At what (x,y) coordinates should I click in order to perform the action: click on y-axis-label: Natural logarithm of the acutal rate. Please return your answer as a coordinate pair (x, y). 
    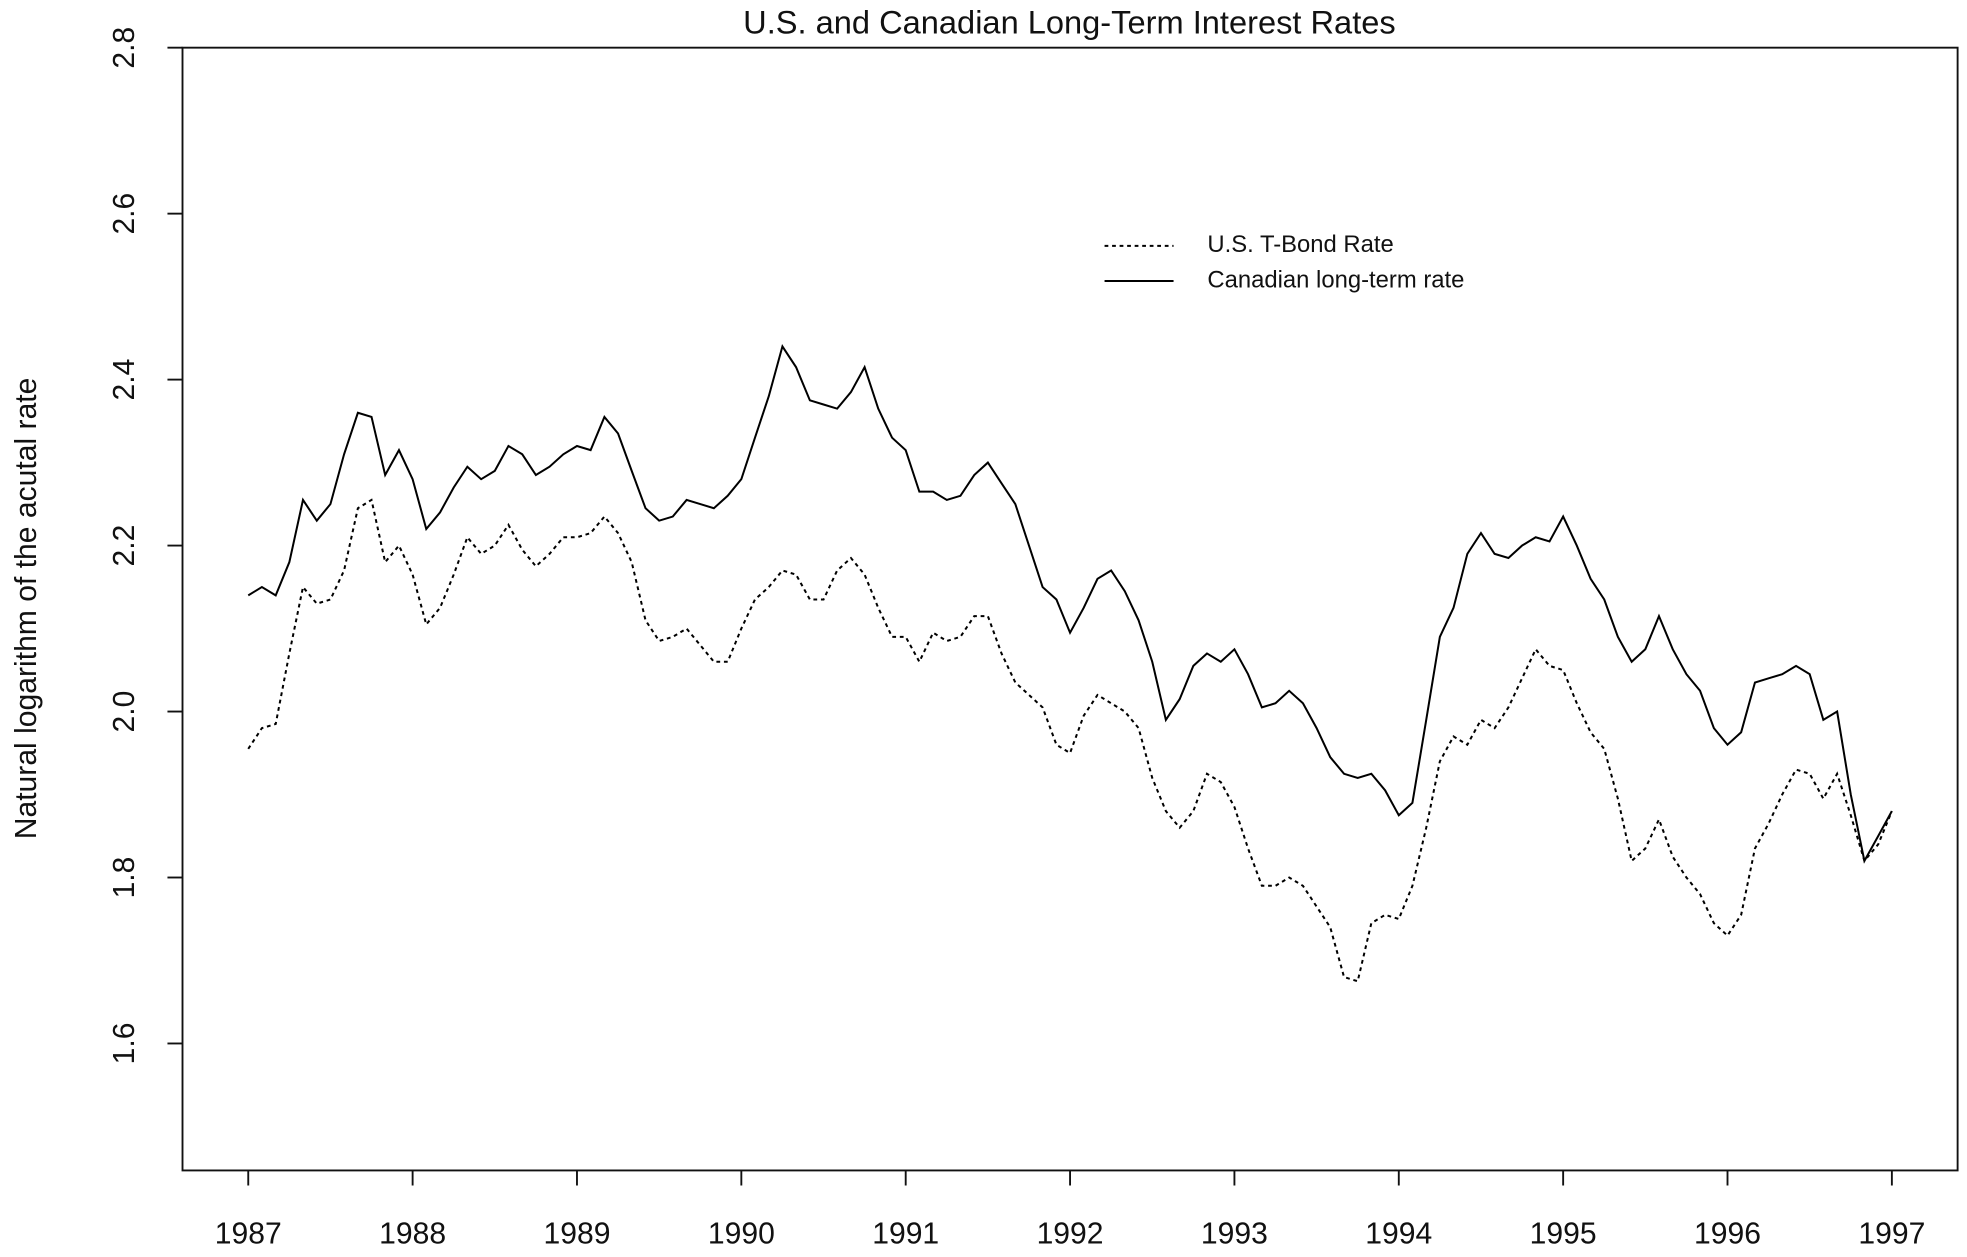
    Looking at the image, I should click on (26, 609).